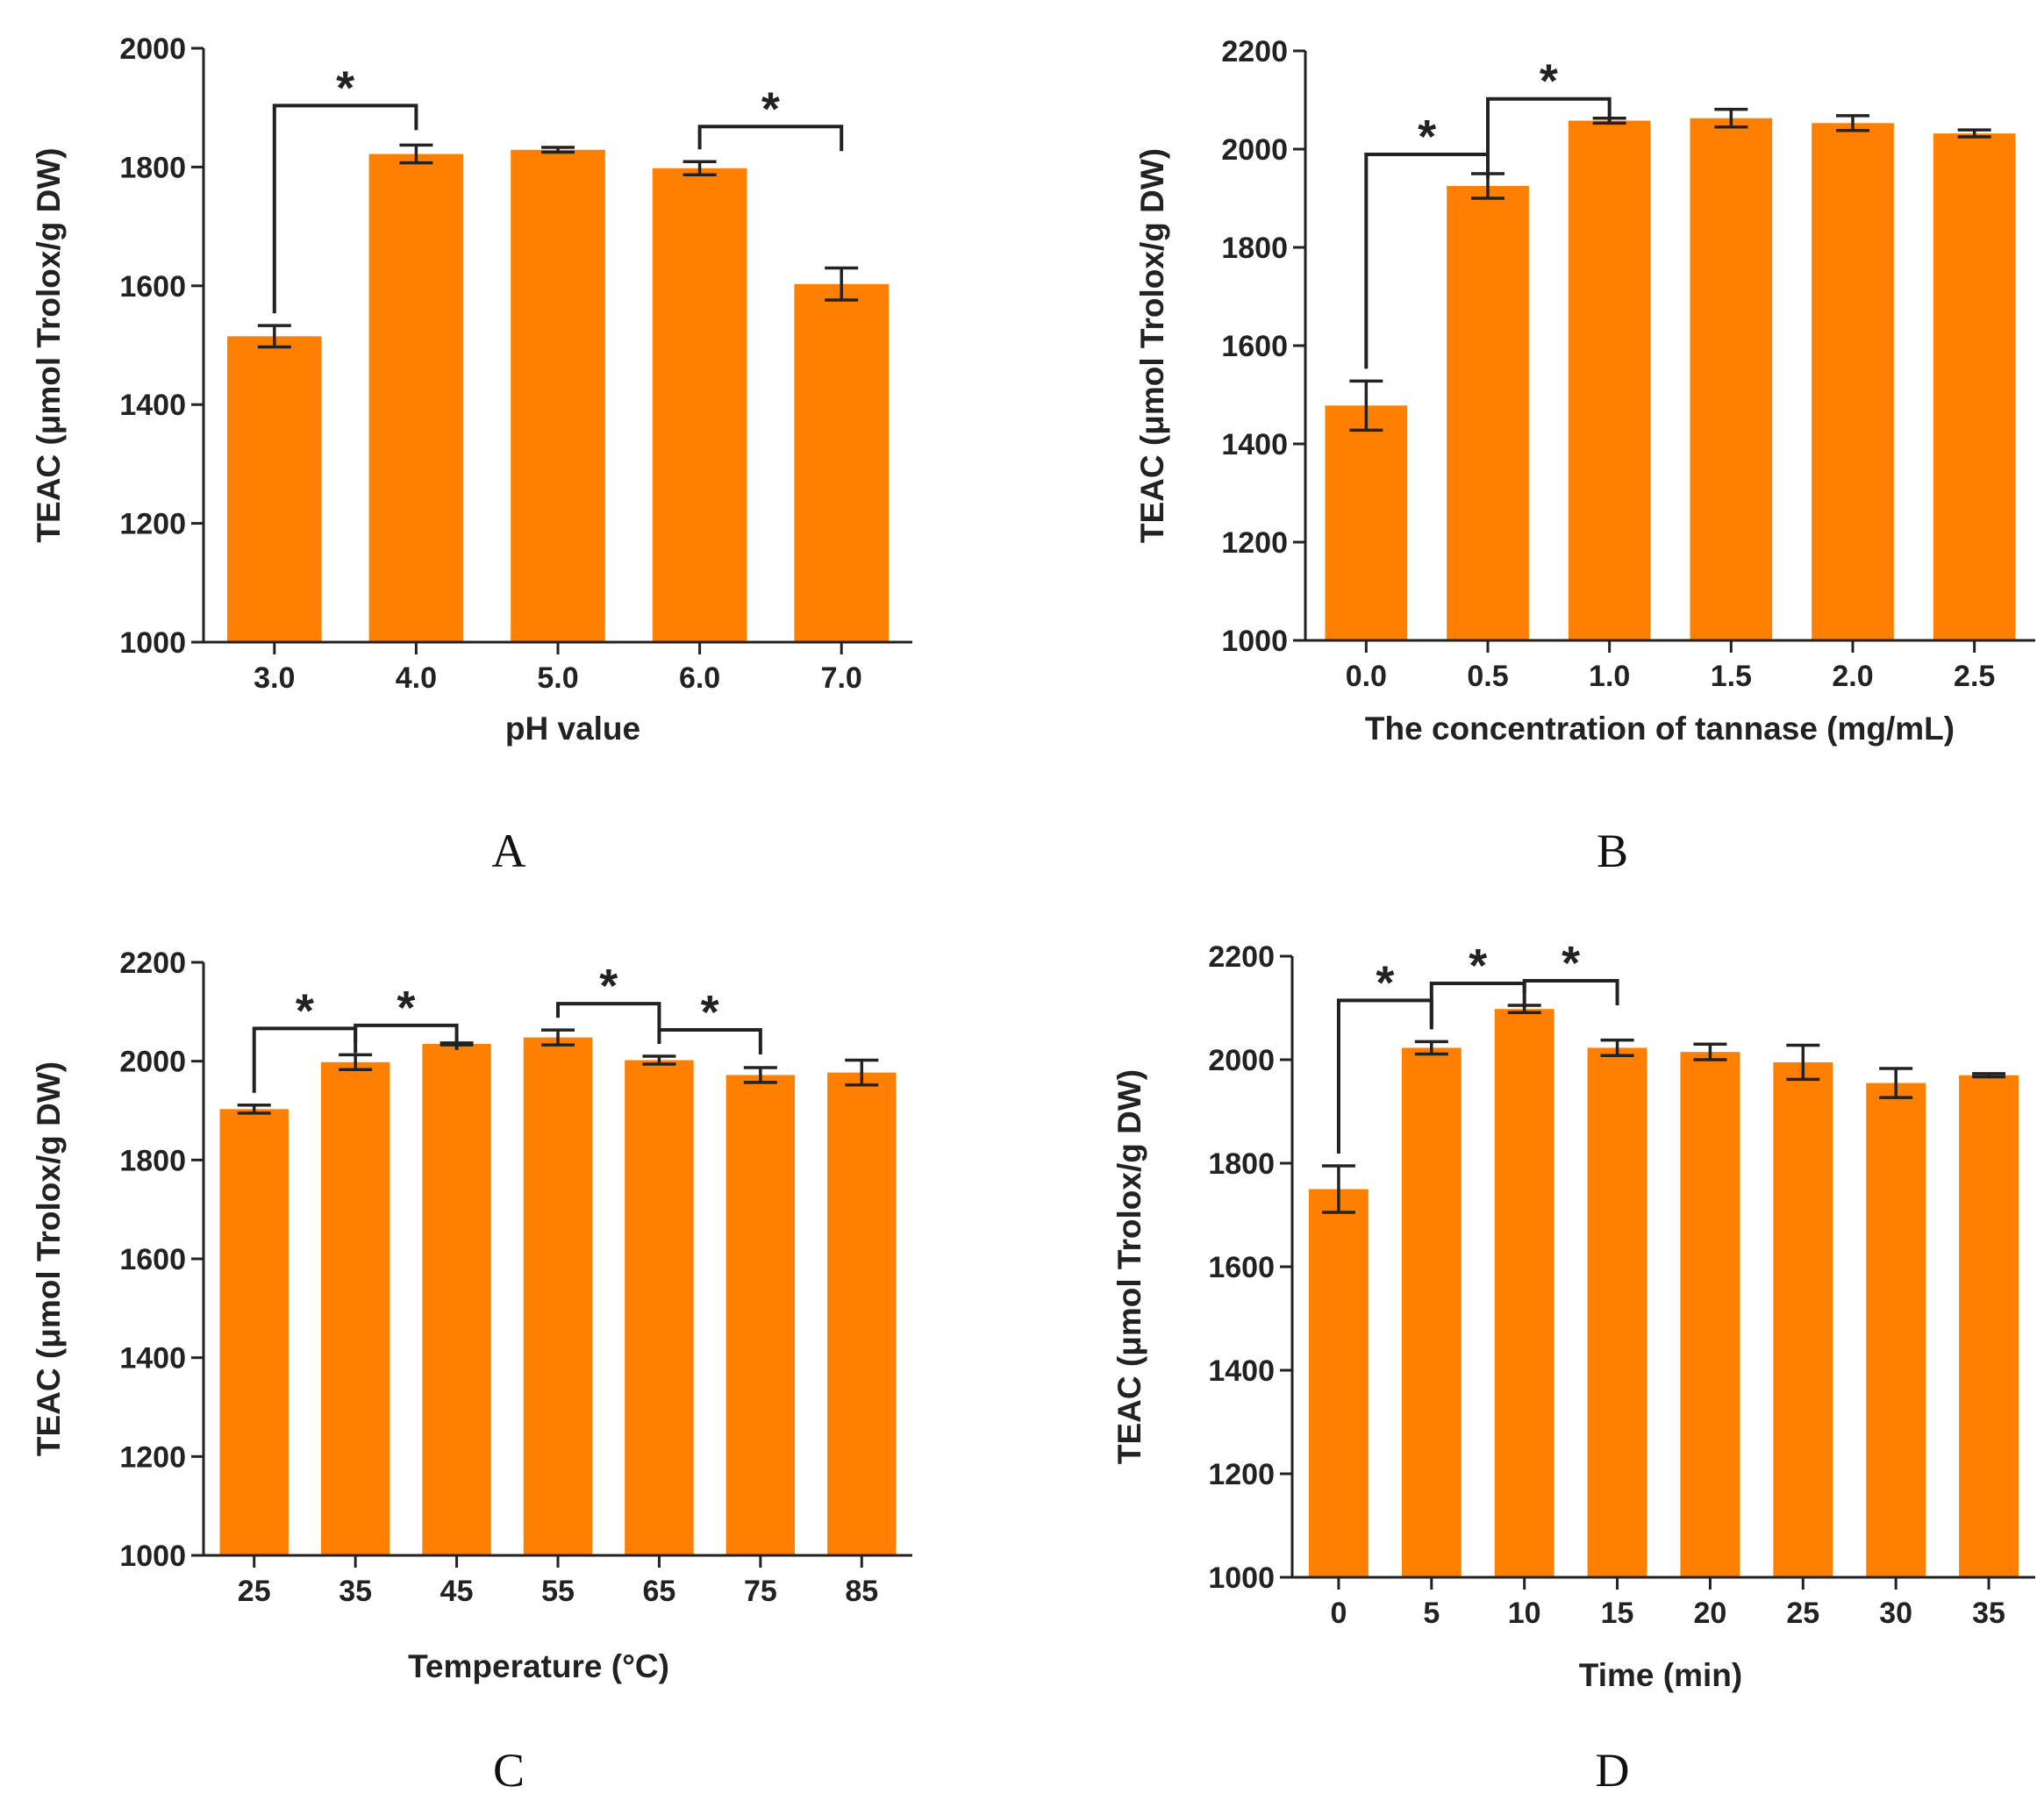 This screenshot has height=1808, width=2044. I want to click on x-tick-label: 1.0, so click(1609, 676).